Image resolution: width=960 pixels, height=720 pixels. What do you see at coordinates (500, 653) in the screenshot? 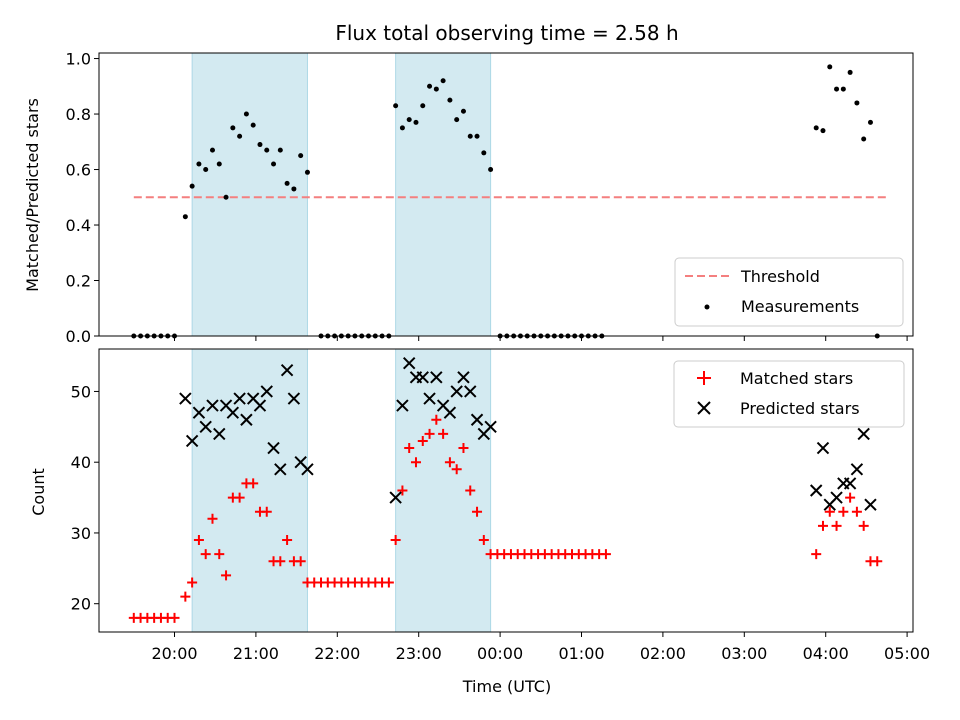
I see `x-tick-label: 00:00` at bounding box center [500, 653].